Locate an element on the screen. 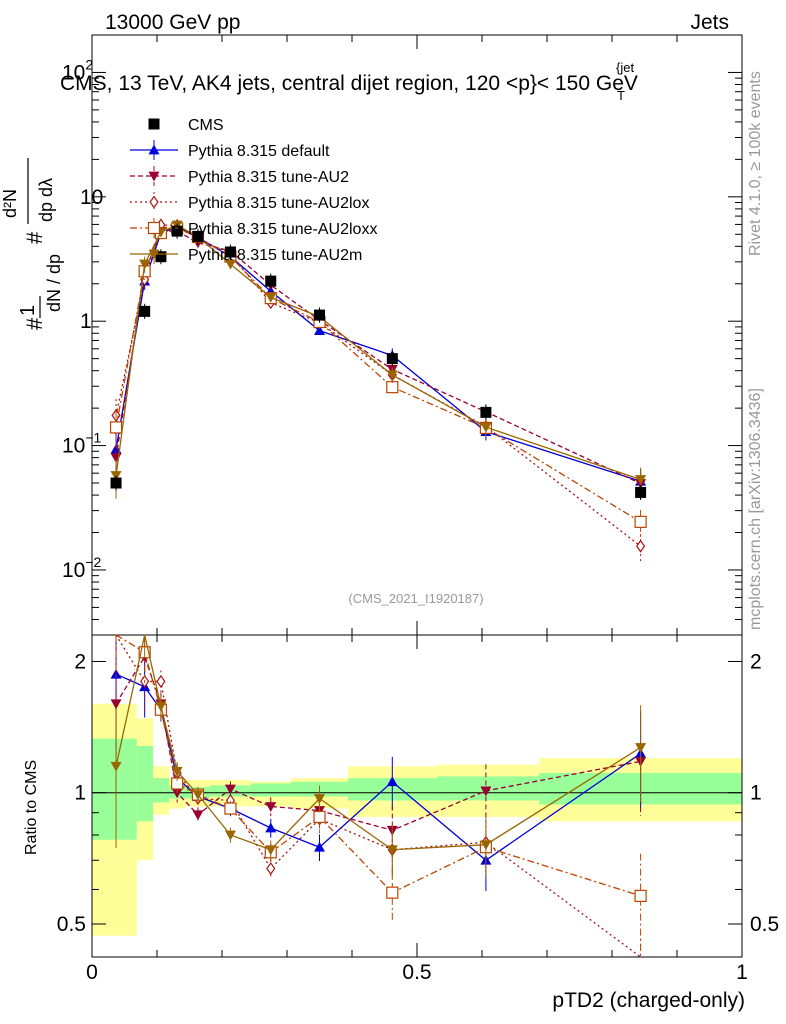 The image size is (786, 1024). x-tick-label: 0.5 is located at coordinates (416, 972).